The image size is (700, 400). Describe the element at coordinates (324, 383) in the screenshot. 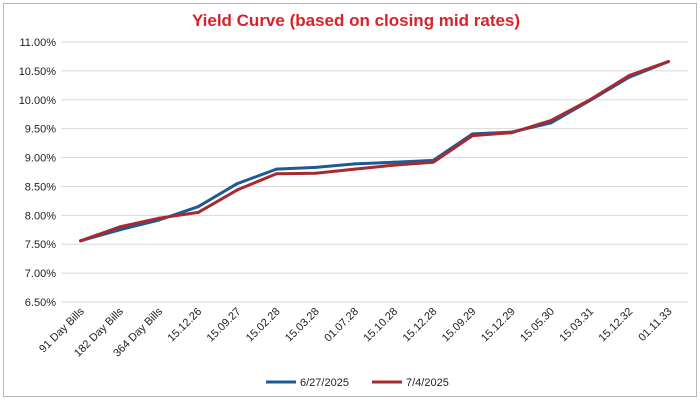

I see `legend-label: 6/27/2025` at that location.